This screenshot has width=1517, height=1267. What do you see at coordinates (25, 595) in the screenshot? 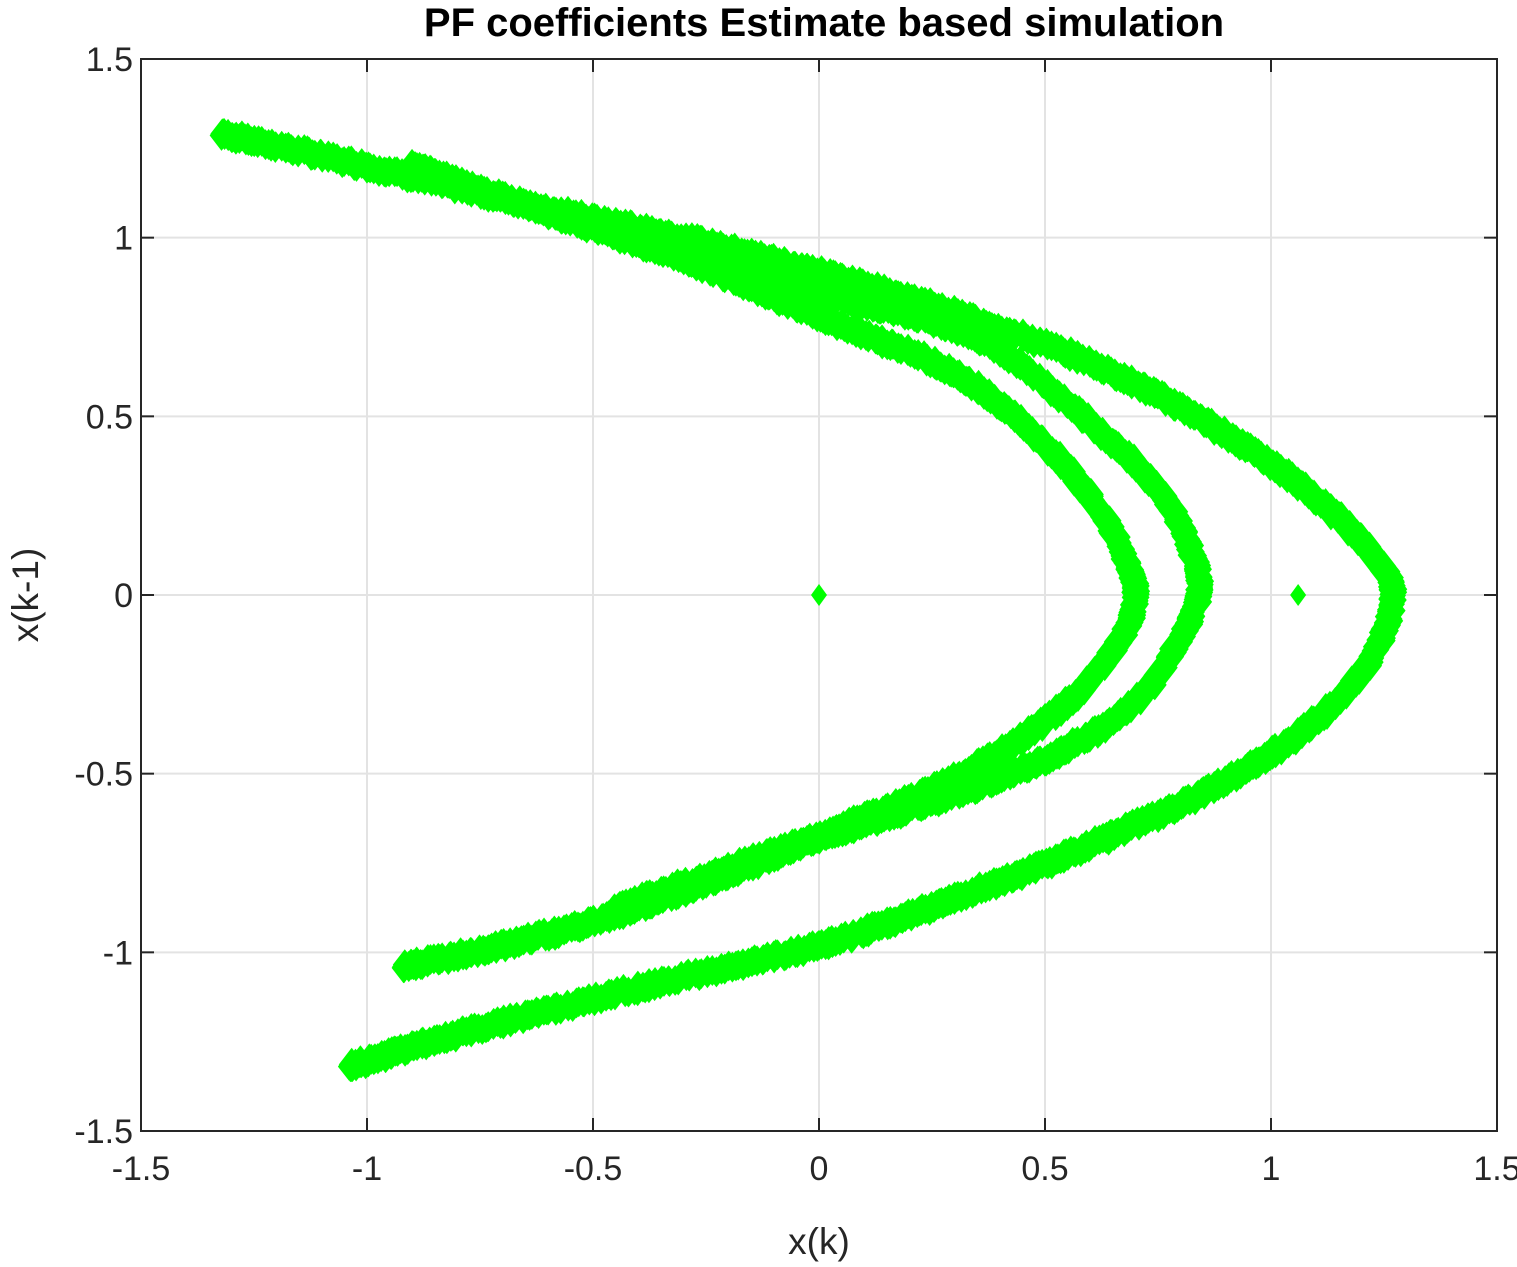
I see `y-axis-label: x(k-1)` at bounding box center [25, 595].